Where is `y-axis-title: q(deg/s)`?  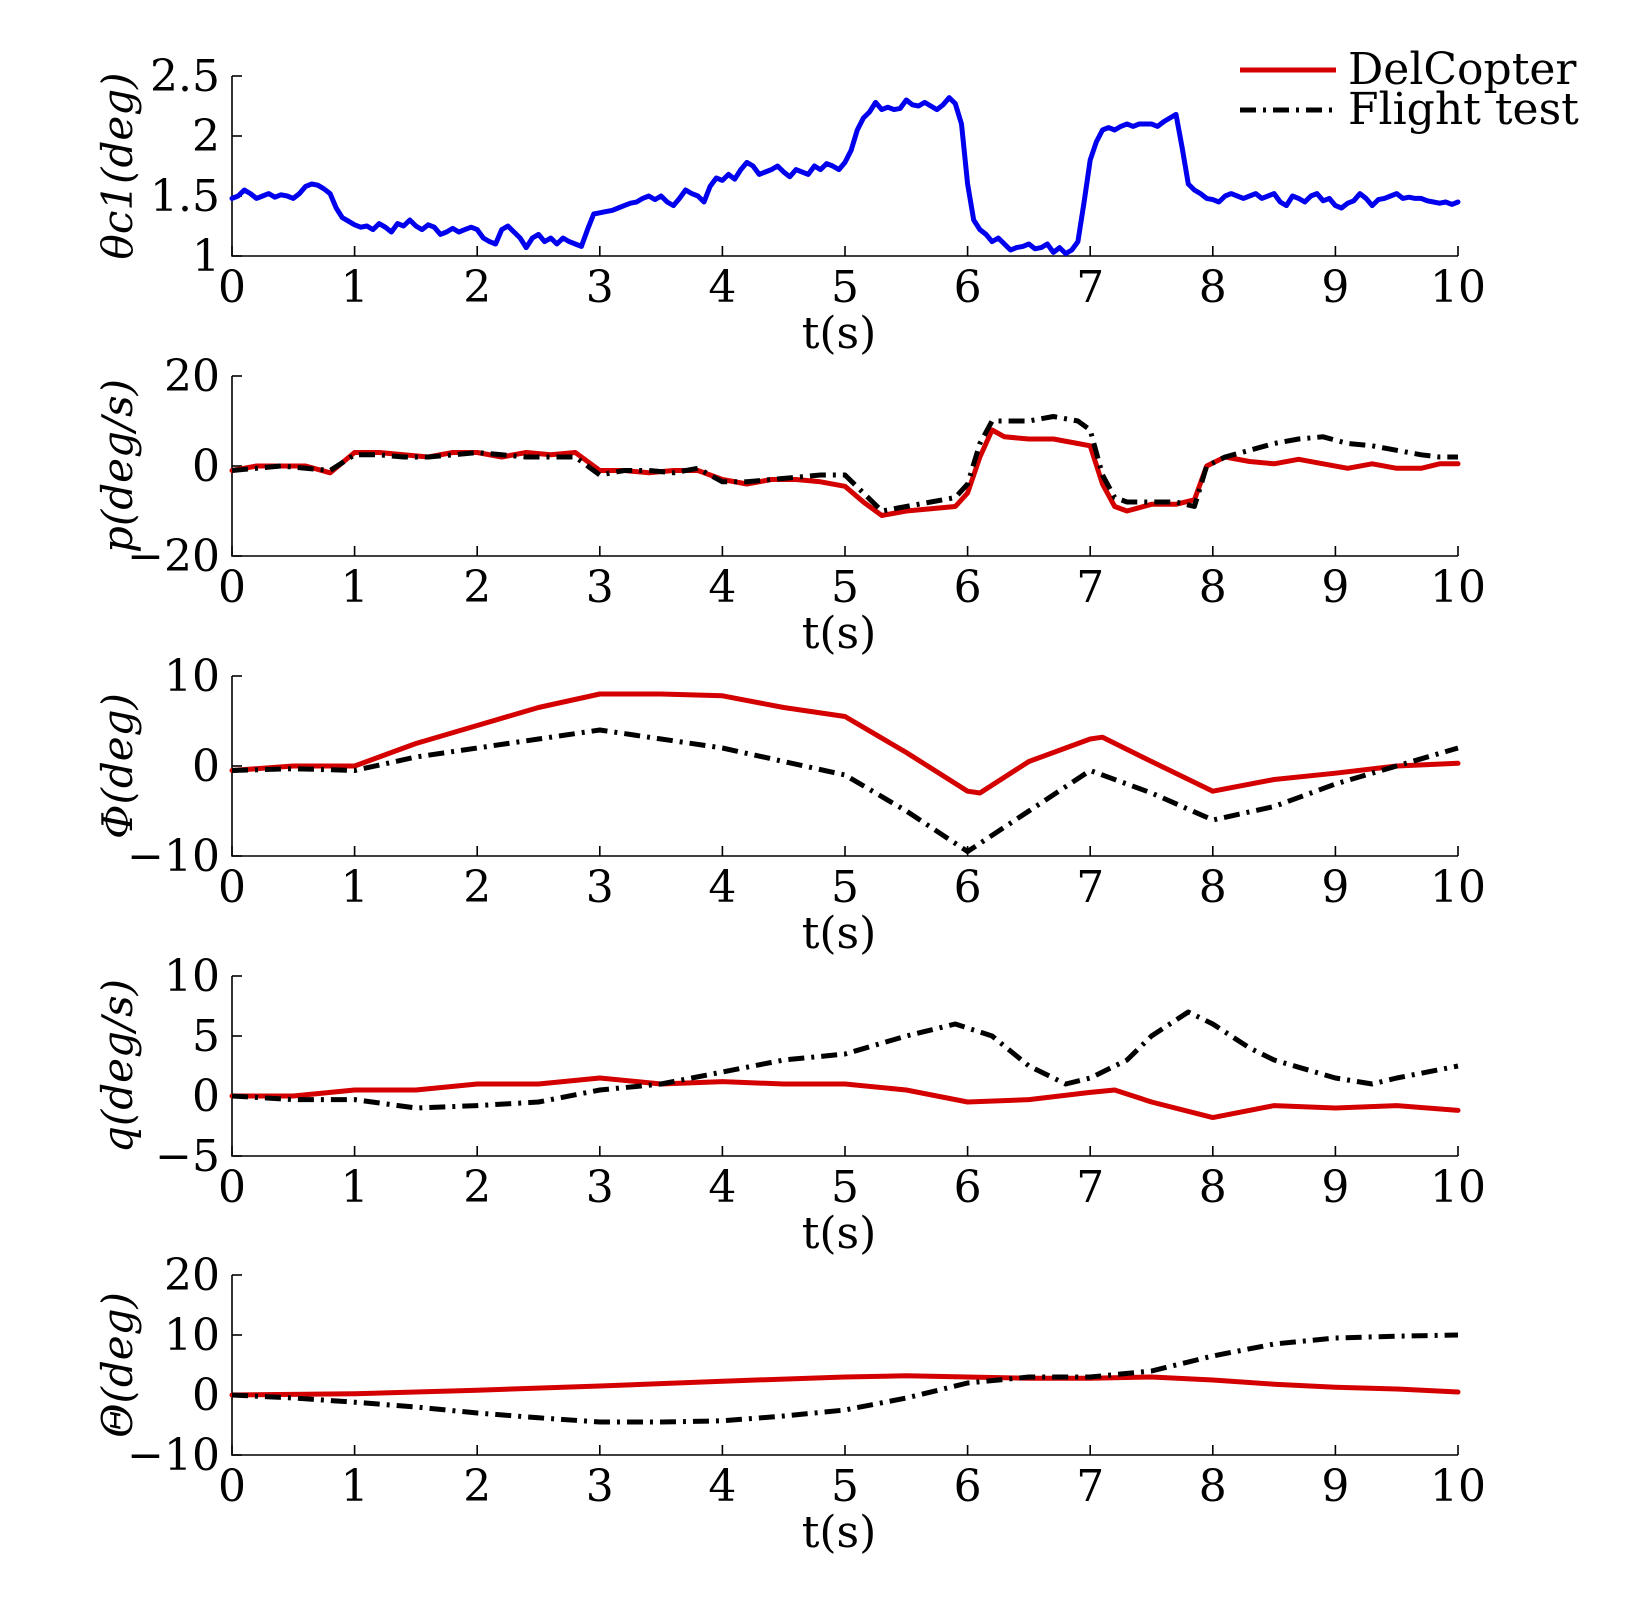
y-axis-title: q(deg/s) is located at coordinates (117, 1066).